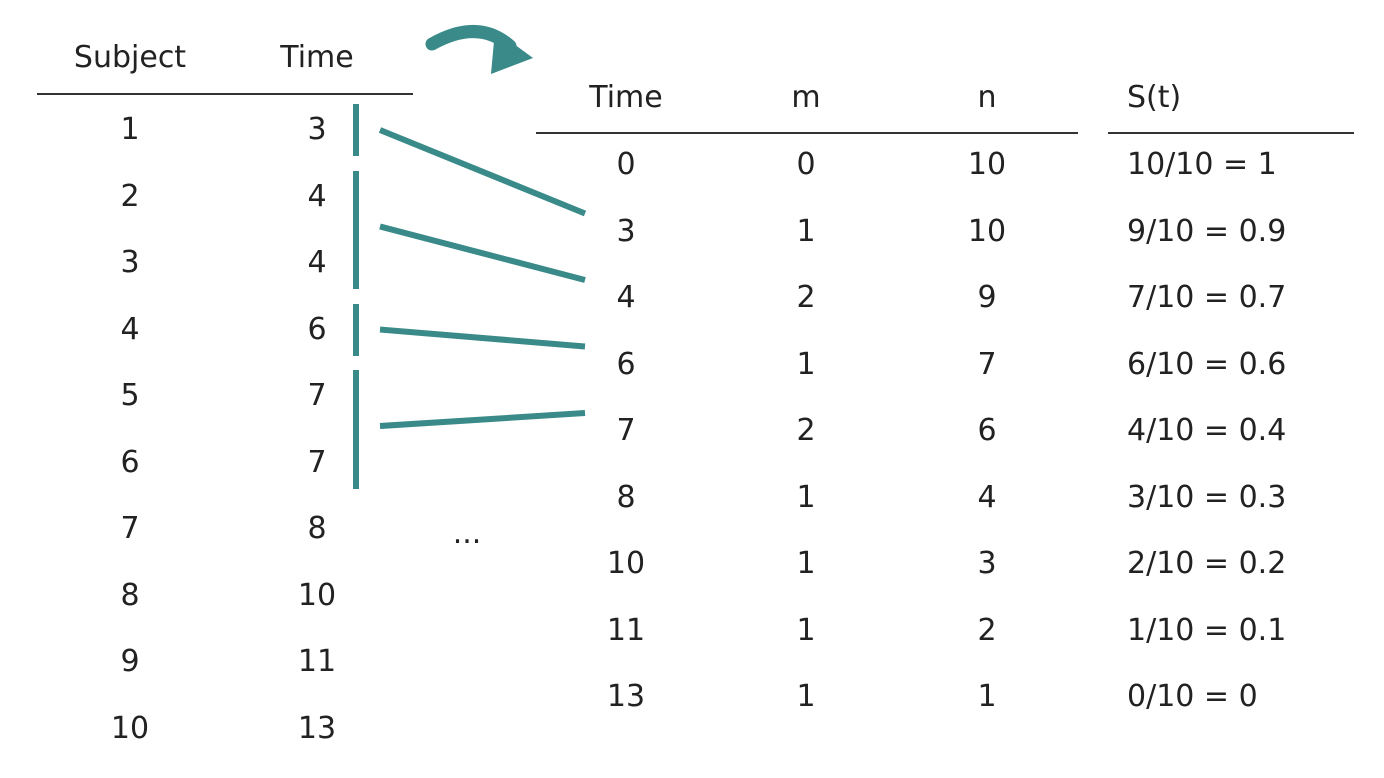 This screenshot has width=1384, height=778. What do you see at coordinates (317, 329) in the screenshot?
I see `left-cell-time: 6` at bounding box center [317, 329].